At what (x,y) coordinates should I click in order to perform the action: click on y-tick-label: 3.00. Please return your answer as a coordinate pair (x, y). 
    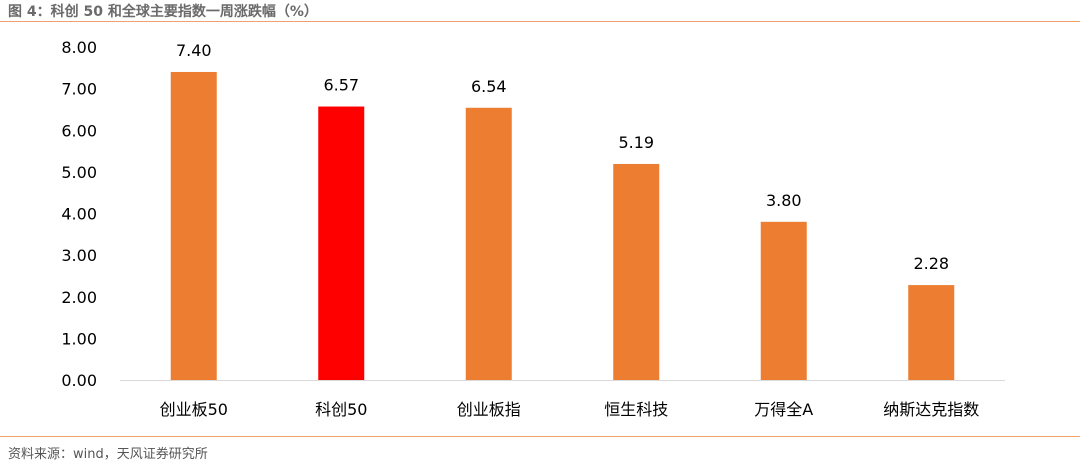
    Looking at the image, I should click on (79, 255).